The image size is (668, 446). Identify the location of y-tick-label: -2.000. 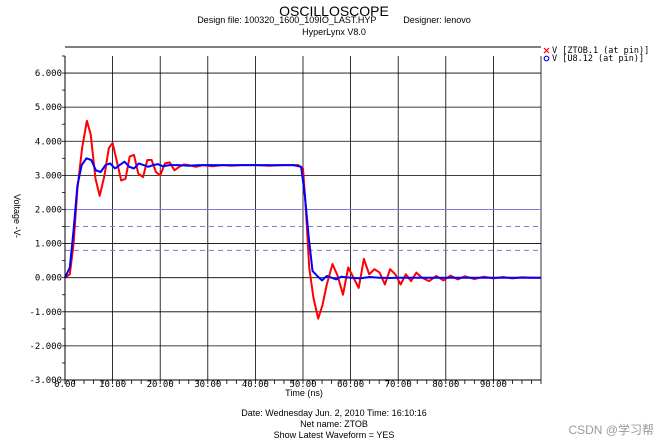
(45, 347).